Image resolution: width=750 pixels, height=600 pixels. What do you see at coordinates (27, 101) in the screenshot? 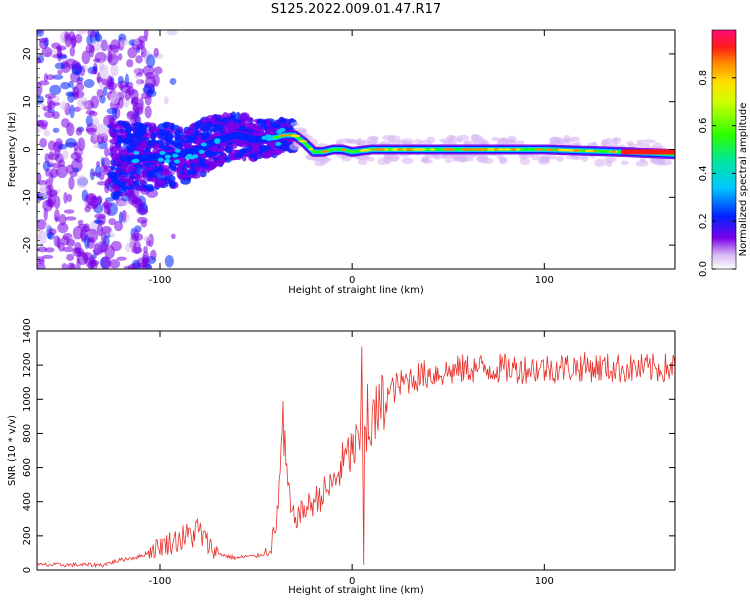
I see `y-tick-label: 10` at bounding box center [27, 101].